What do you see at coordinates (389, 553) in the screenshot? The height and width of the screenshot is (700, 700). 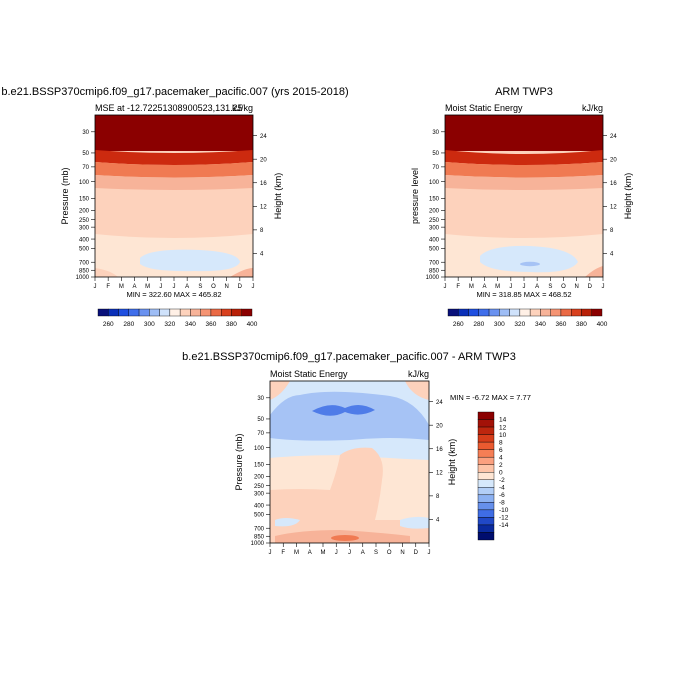 I see `x-tick-label: O` at bounding box center [389, 553].